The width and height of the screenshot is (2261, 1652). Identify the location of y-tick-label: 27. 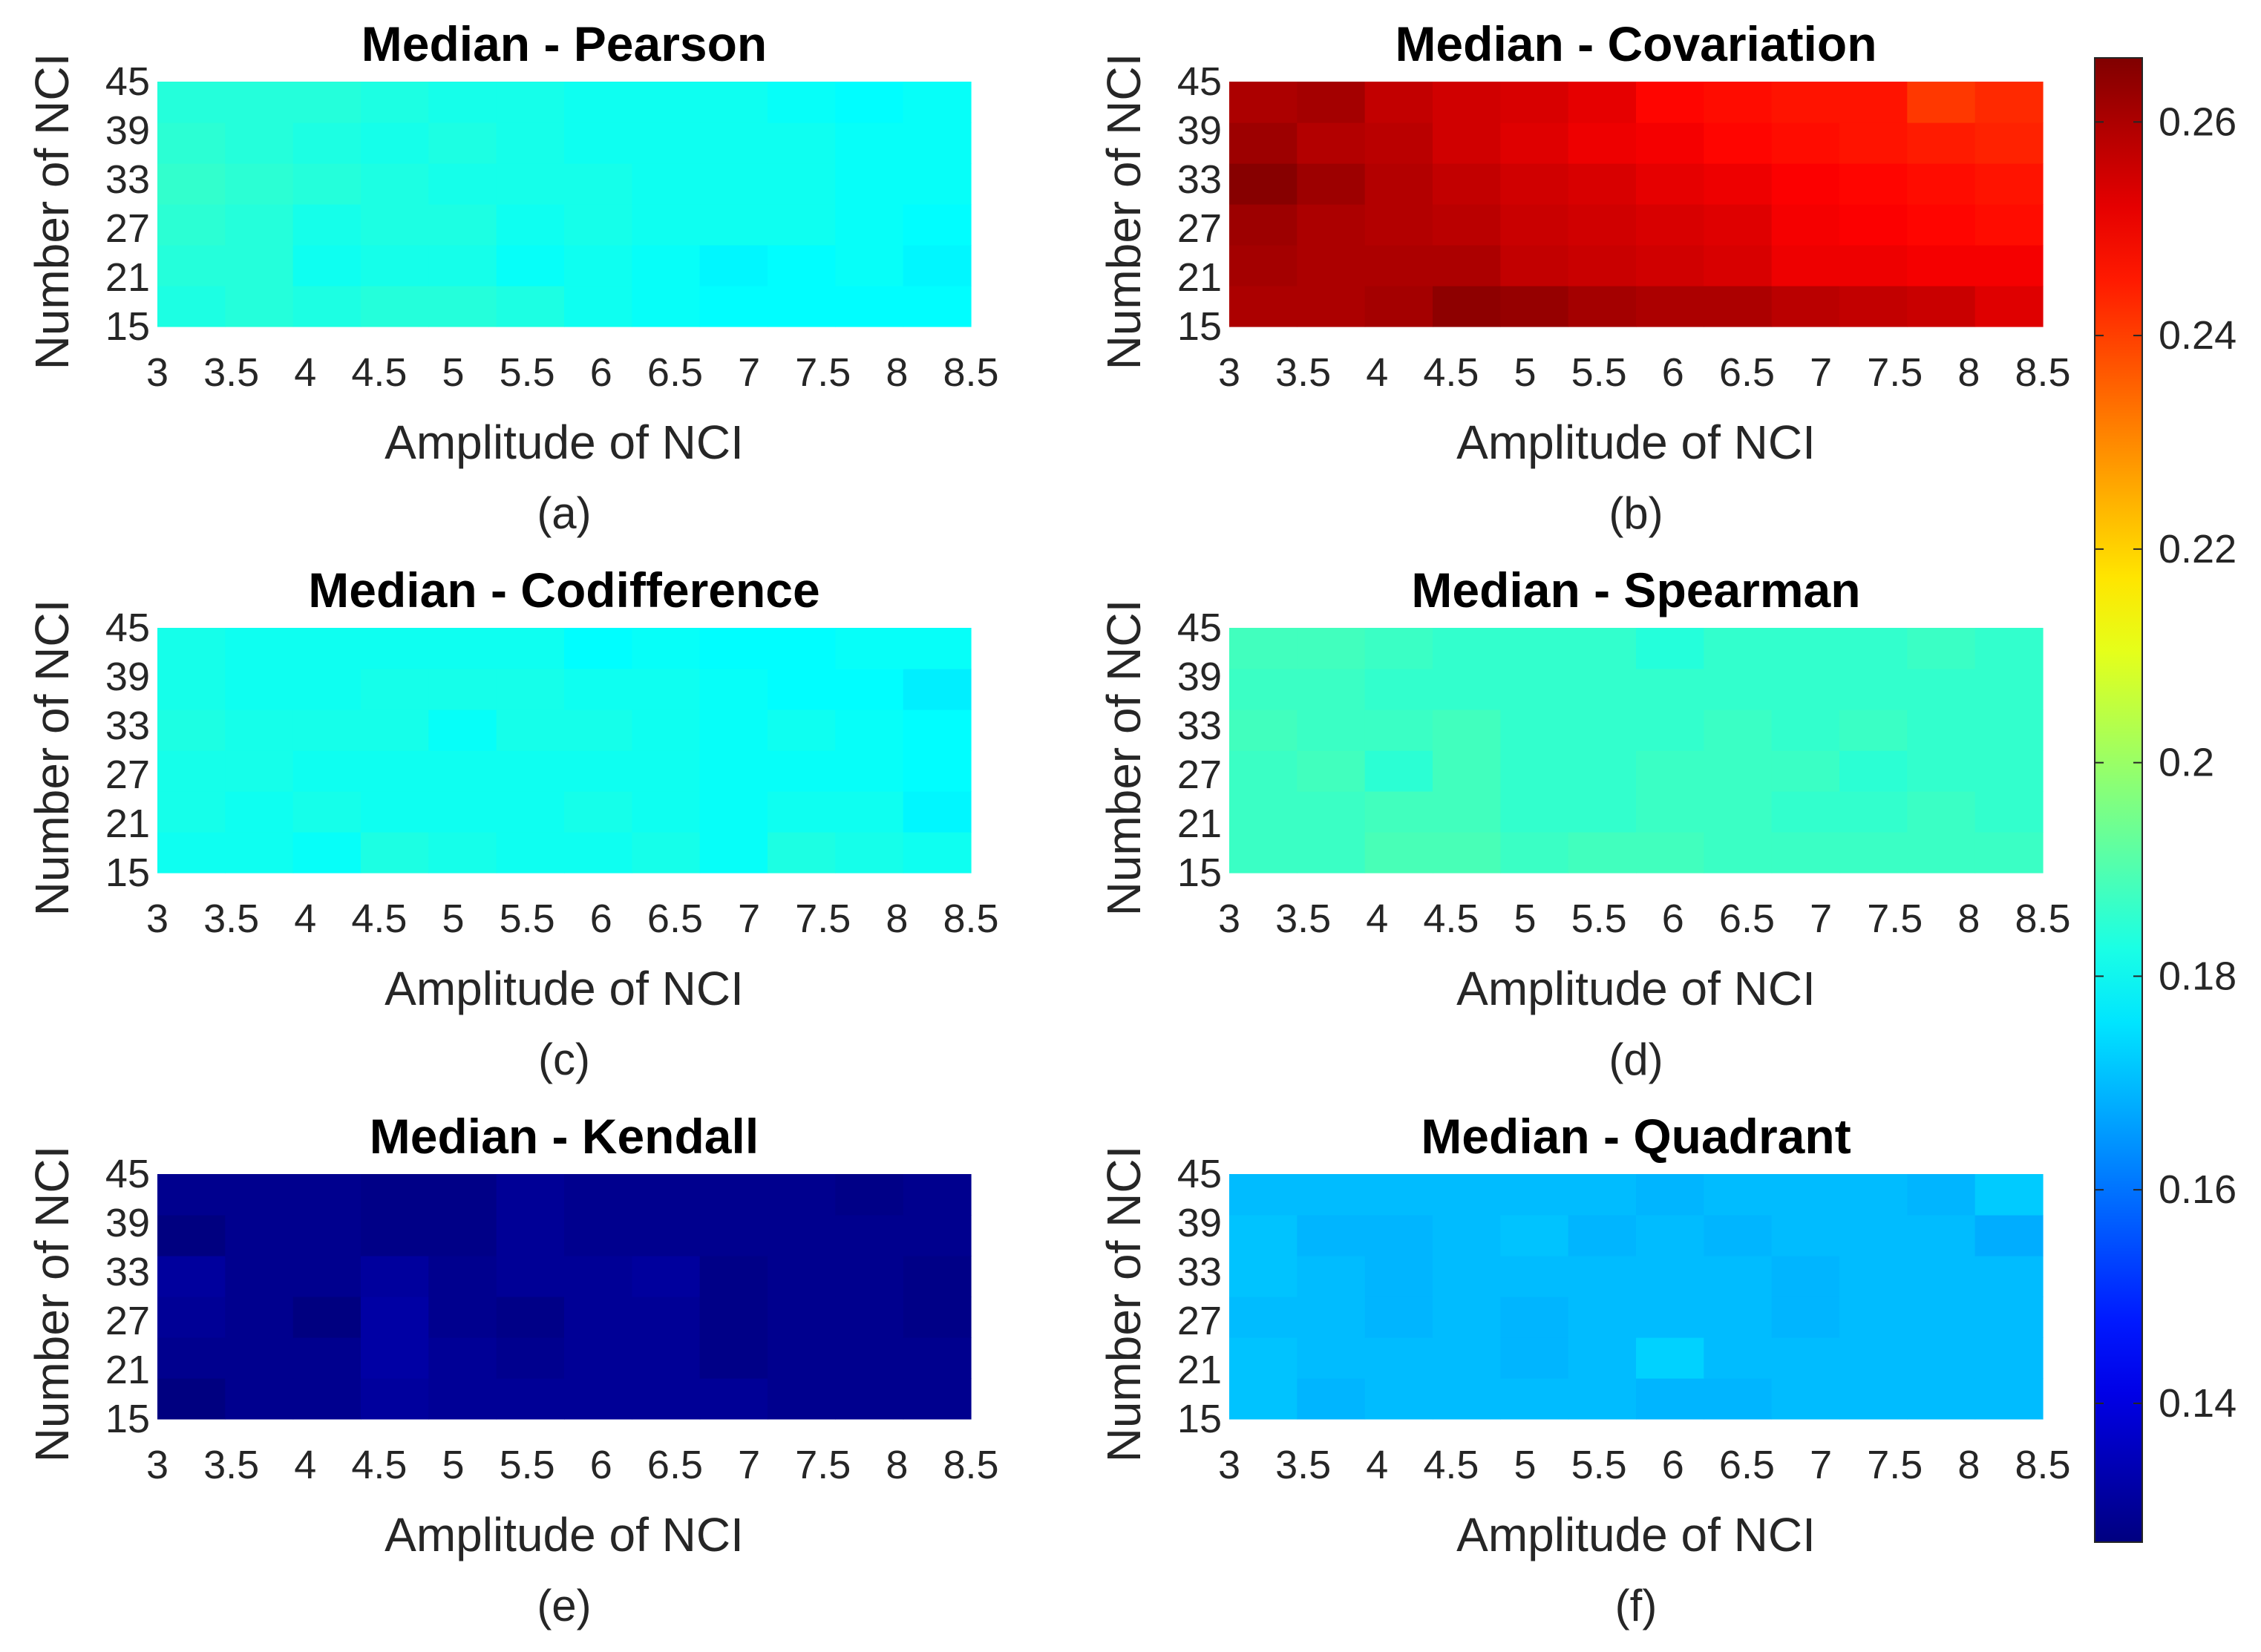
(127, 775).